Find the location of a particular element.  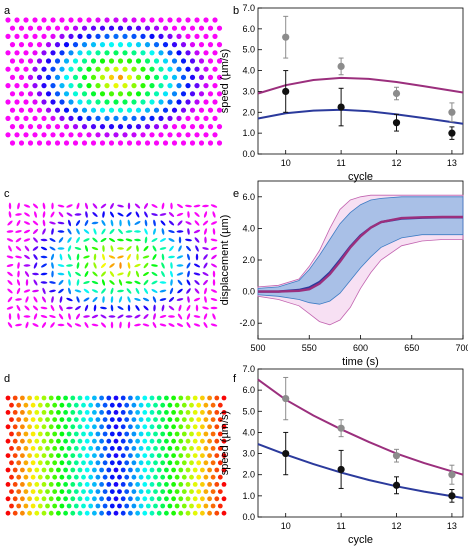

y-tick-label: 2.0 is located at coordinates (248, 260).